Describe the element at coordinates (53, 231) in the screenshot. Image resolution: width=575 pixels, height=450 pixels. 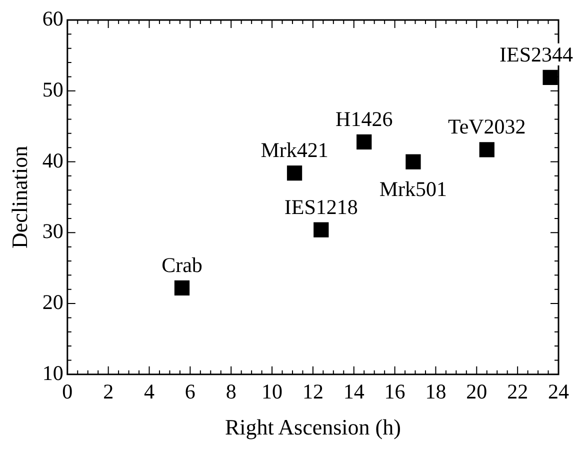
I see `y-tick-label: 30` at that location.